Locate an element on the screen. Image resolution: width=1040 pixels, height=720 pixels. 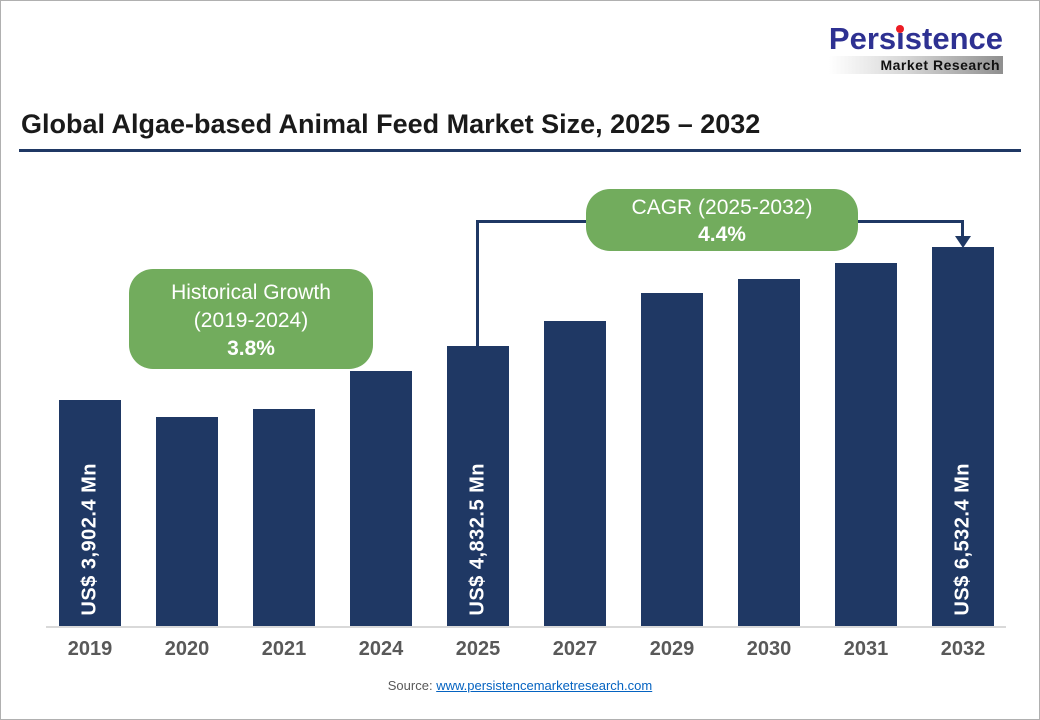
x-tick-2032: 2032 is located at coordinates (963, 649).